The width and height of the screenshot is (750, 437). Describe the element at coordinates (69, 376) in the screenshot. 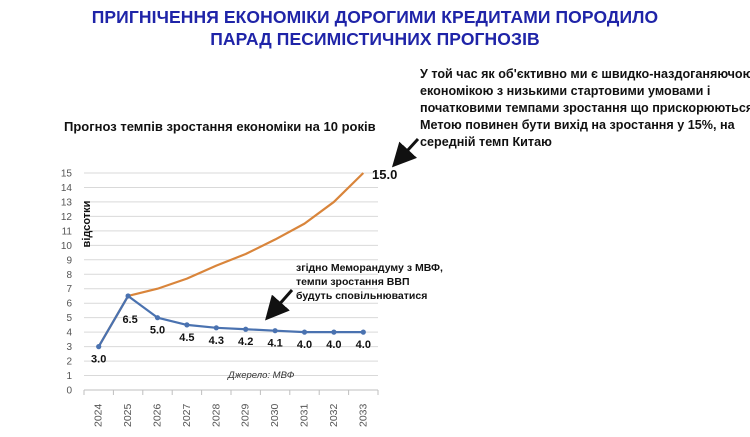

I see `y-tick-label: 1` at that location.